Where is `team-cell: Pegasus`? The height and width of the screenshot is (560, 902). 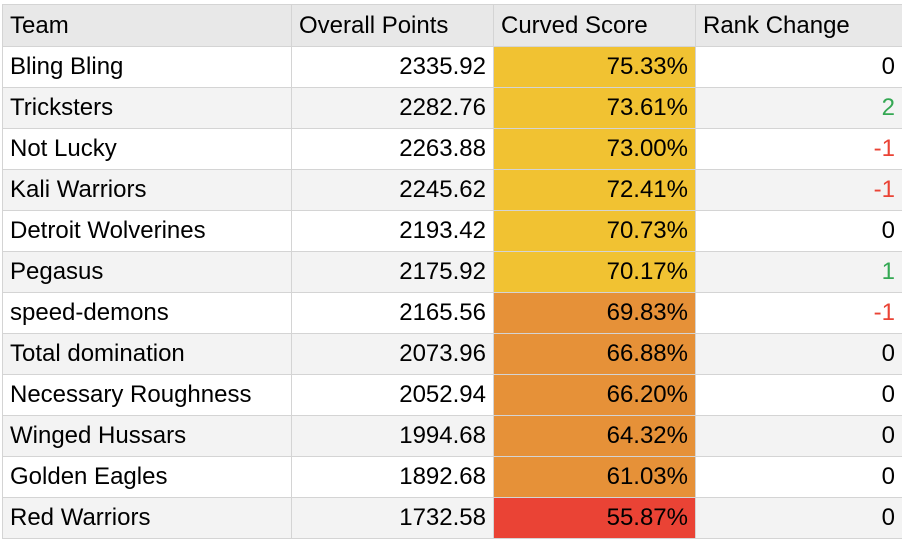
team-cell: Pegasus is located at coordinates (147, 272).